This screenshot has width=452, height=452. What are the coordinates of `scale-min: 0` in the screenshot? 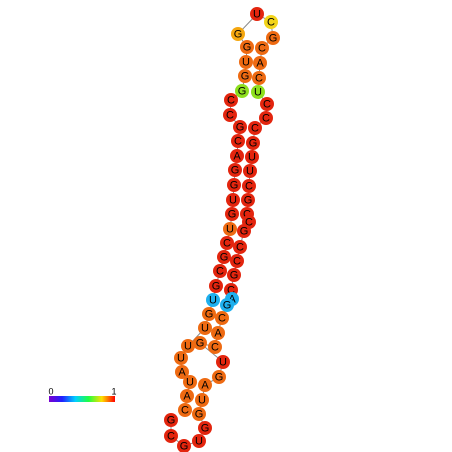 It's located at (50, 391).